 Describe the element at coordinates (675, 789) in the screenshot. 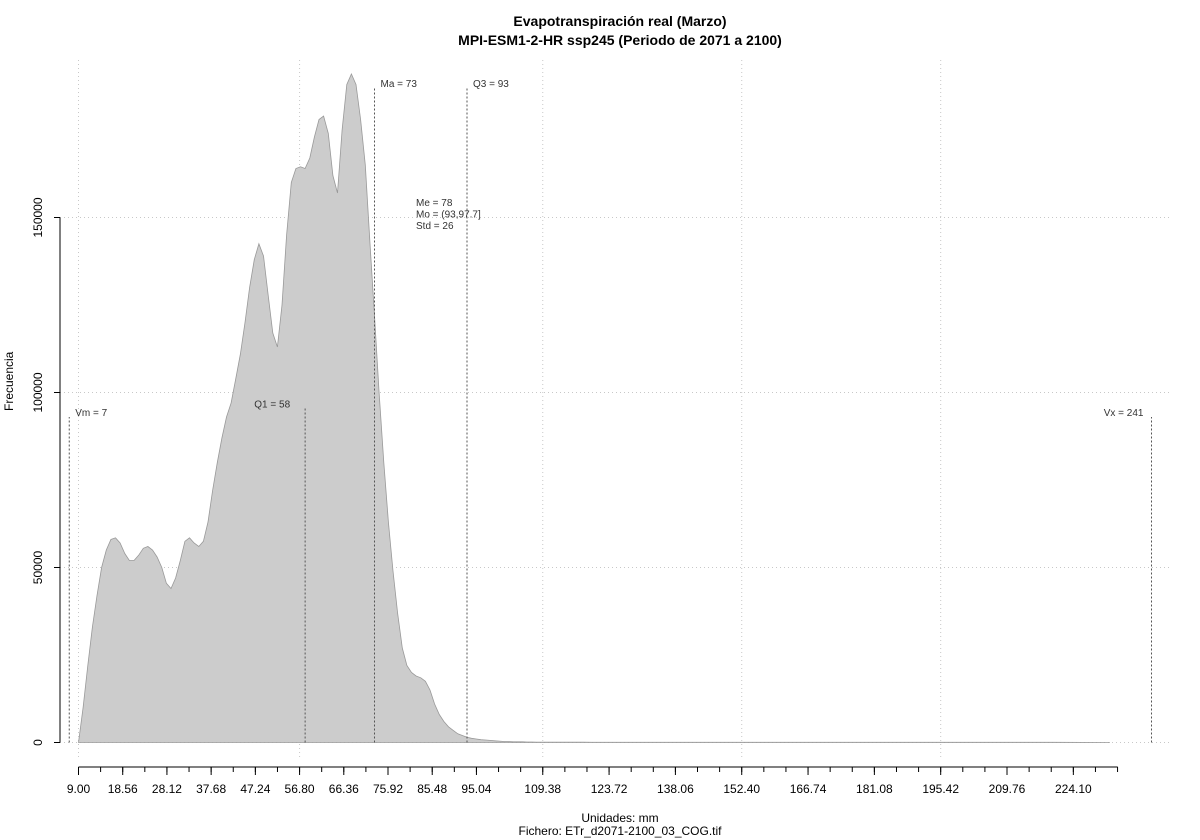

I see `x-tick-label: 138.06` at that location.